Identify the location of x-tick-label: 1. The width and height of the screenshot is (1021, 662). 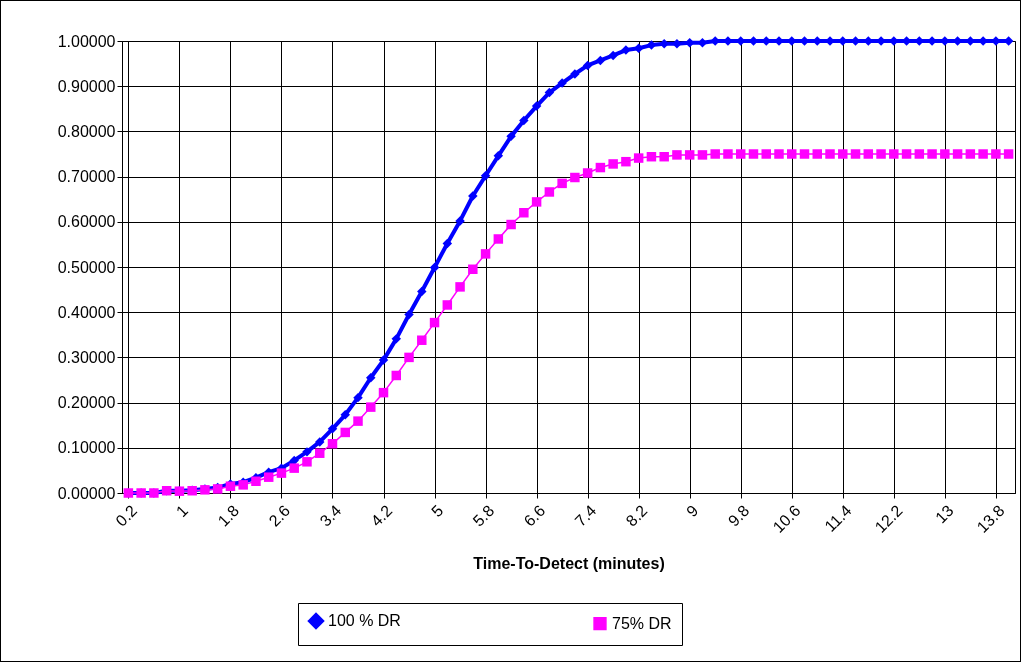
(182, 511).